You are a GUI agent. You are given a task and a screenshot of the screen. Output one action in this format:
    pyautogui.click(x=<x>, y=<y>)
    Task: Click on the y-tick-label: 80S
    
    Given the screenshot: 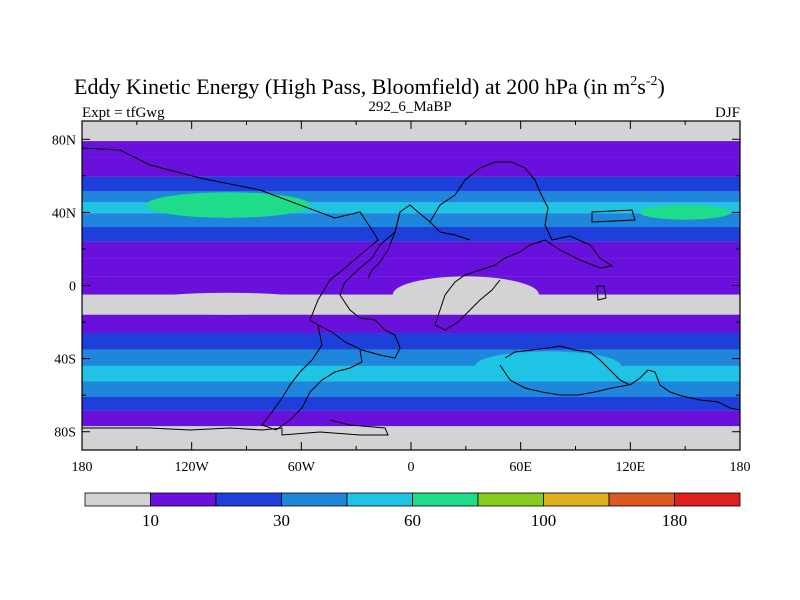 What is the action you would take?
    pyautogui.click(x=65, y=433)
    